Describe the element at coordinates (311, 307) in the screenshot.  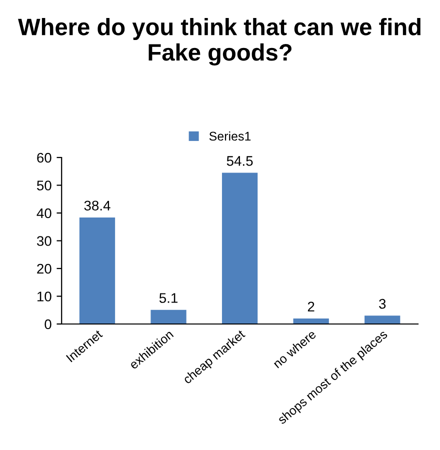
I see `data-label: 2` at that location.